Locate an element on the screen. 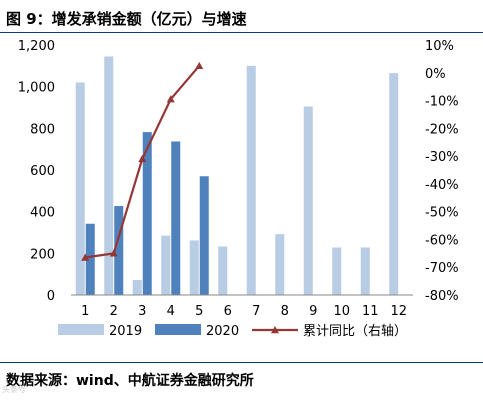  x-tick-label: 6 is located at coordinates (228, 311).